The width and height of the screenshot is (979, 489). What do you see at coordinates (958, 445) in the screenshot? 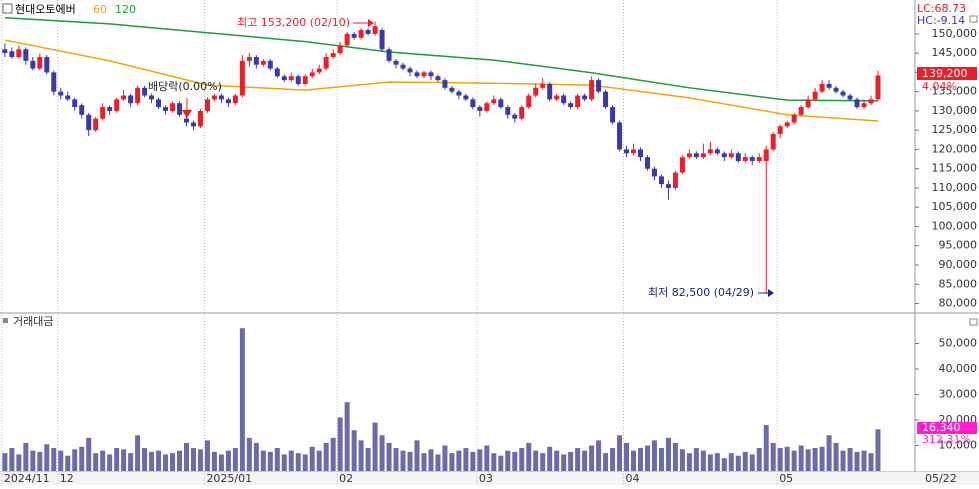
I see `y2-tick-label: 10,000` at bounding box center [958, 445].